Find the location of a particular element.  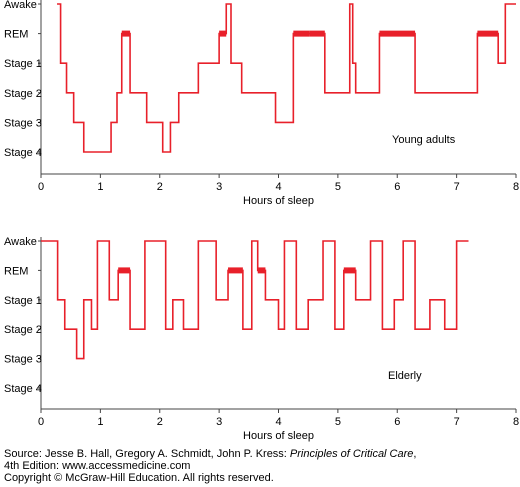

panel-annotation: Young adults is located at coordinates (424, 140).